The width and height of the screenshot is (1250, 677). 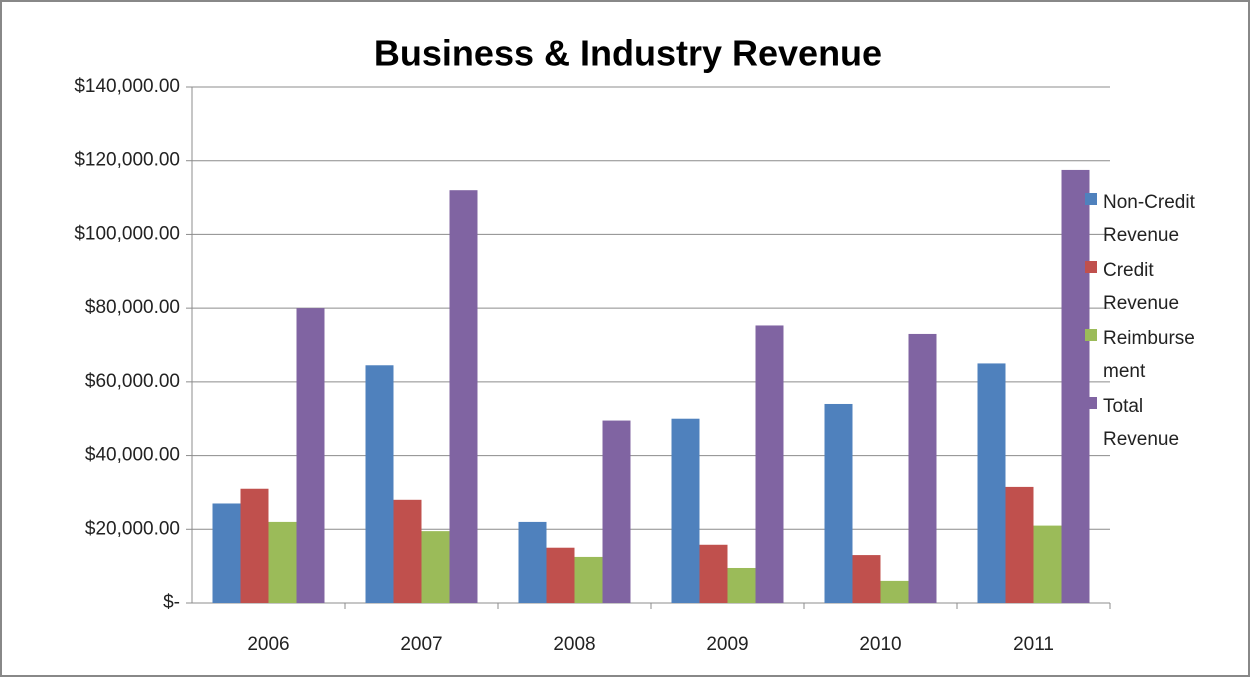 I want to click on y-tick-label: $20,000.00, so click(x=132, y=528).